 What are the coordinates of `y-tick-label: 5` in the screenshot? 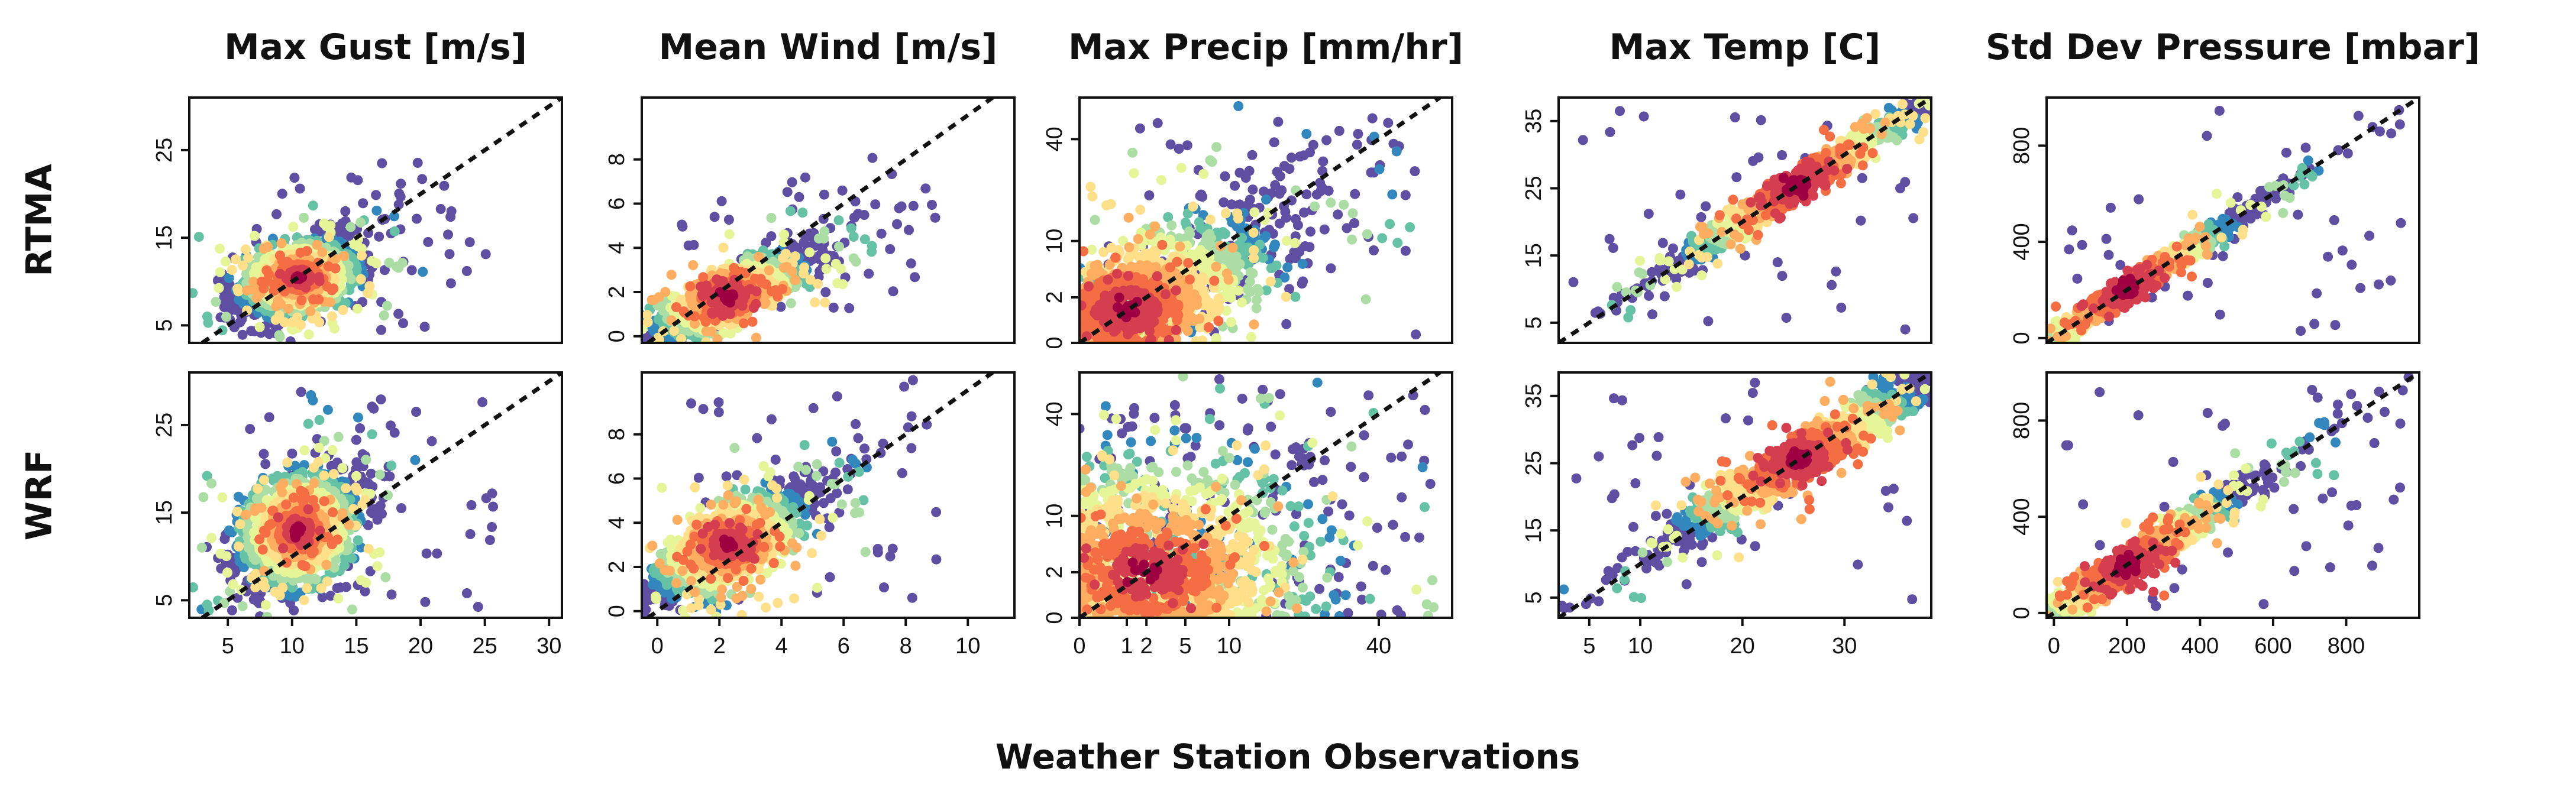 It's located at (164, 325).